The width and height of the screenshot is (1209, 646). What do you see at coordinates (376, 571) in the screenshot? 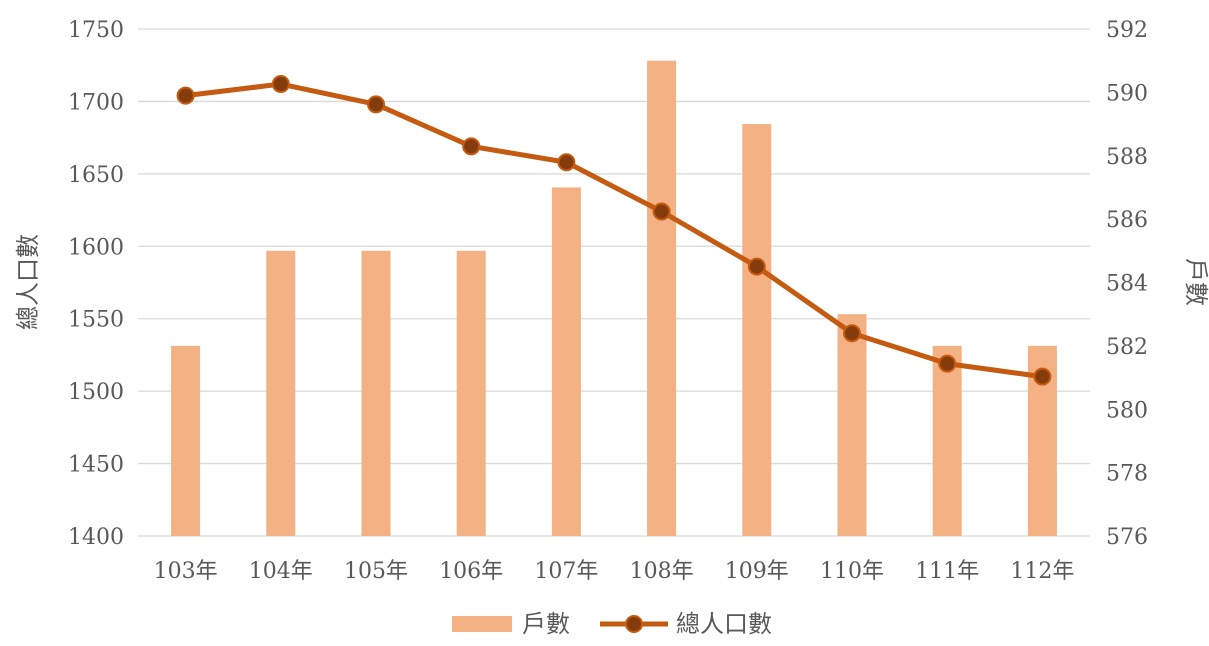
I see `x-tick-label: 105年` at bounding box center [376, 571].